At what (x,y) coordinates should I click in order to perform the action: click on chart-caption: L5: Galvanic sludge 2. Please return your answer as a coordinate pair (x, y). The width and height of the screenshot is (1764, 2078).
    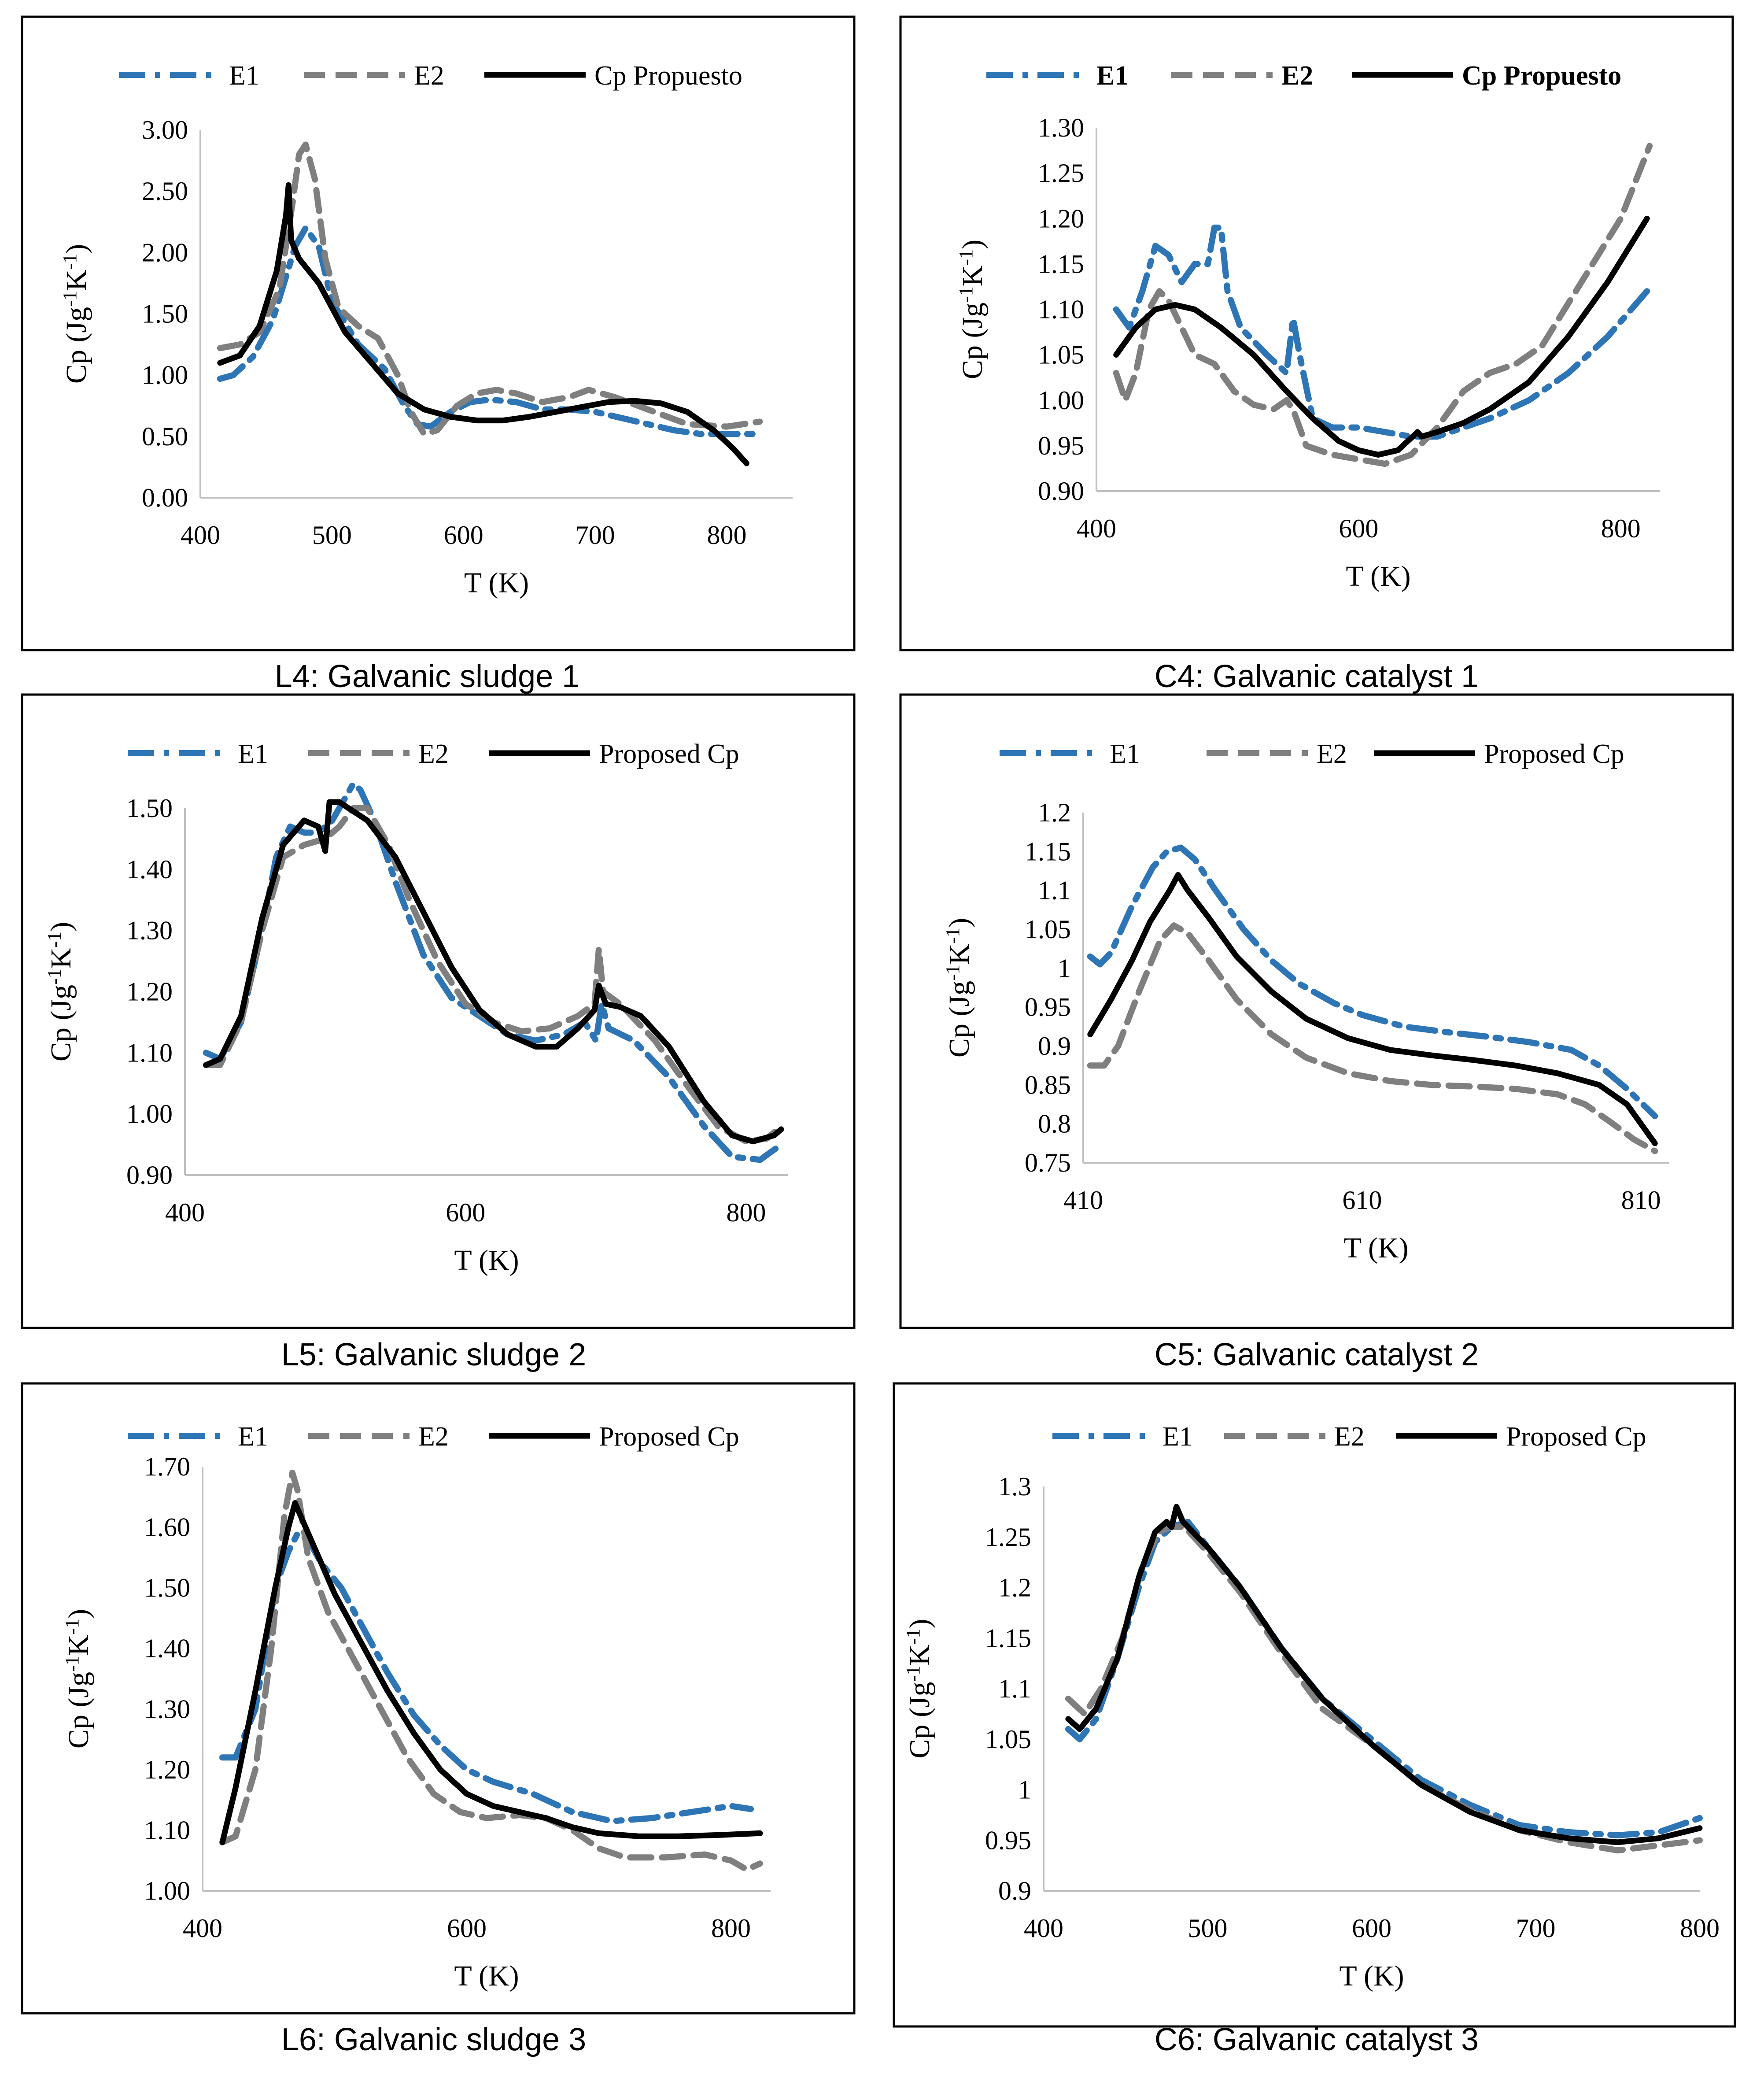
    Looking at the image, I should click on (433, 1354).